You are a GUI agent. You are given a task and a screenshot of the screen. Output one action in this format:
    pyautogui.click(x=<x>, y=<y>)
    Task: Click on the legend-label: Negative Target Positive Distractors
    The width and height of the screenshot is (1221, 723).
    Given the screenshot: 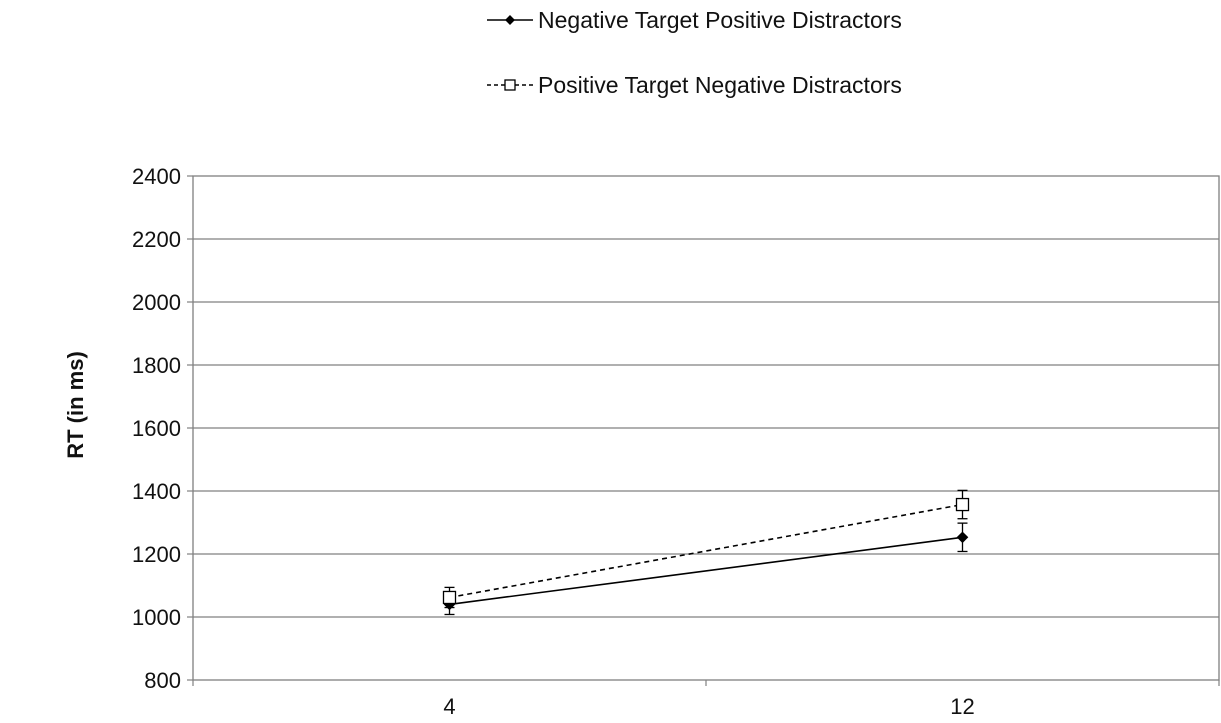 What is the action you would take?
    pyautogui.click(x=720, y=20)
    